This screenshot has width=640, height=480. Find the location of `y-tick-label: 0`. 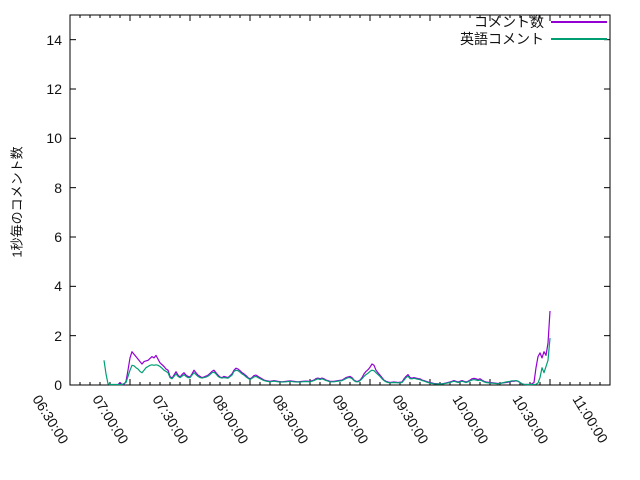

y-tick-label: 0 is located at coordinates (58, 385).